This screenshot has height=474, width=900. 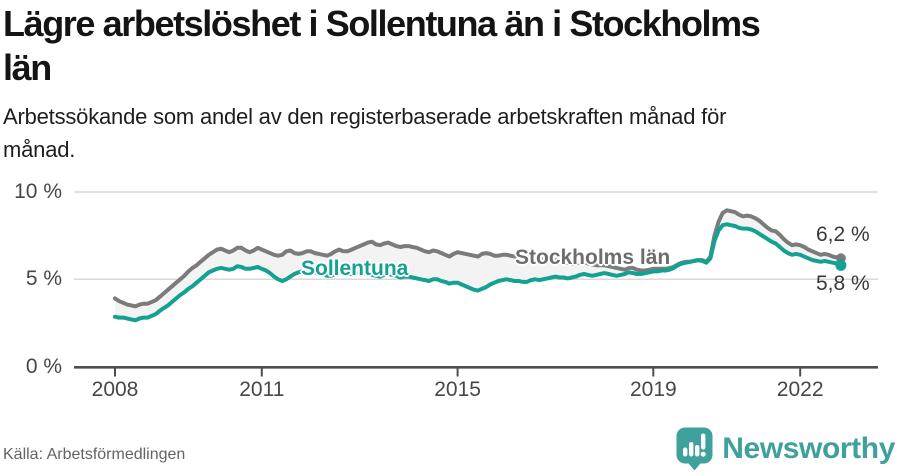 What do you see at coordinates (843, 283) in the screenshot?
I see `end-value-label-sollentuna: 5,8 %` at bounding box center [843, 283].